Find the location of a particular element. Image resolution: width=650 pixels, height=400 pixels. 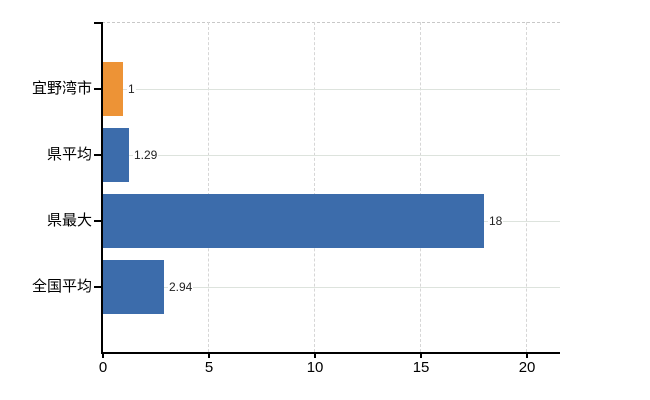

category-label: 県平均 is located at coordinates (69, 154).